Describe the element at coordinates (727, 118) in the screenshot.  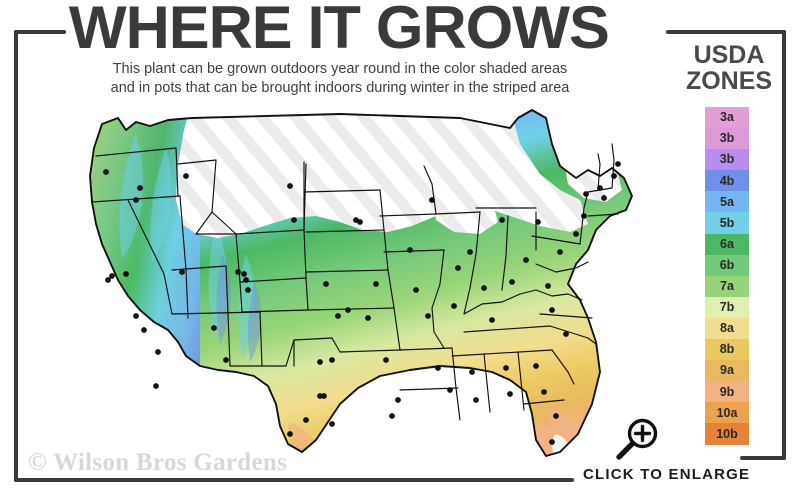
I see `zone-swatch-3a-0: 3a` at that location.